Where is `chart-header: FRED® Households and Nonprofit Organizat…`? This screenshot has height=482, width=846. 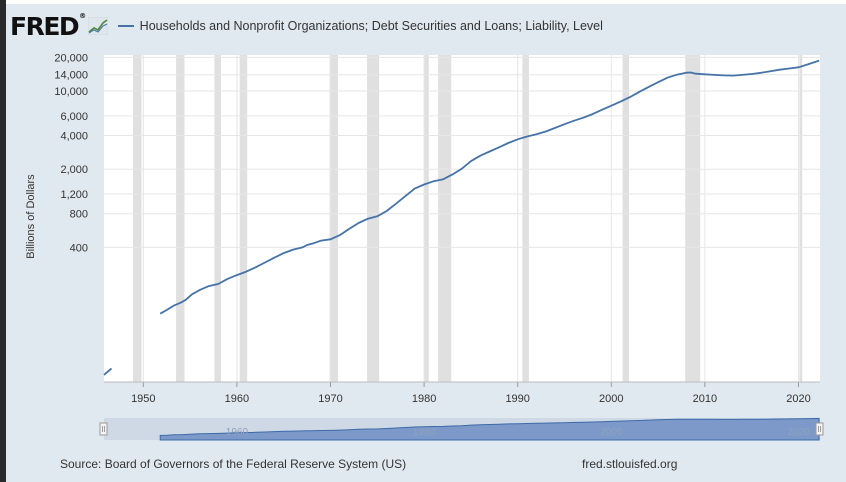
chart-header: FRED® Households and Nonprofit Organizat… is located at coordinates (306, 26).